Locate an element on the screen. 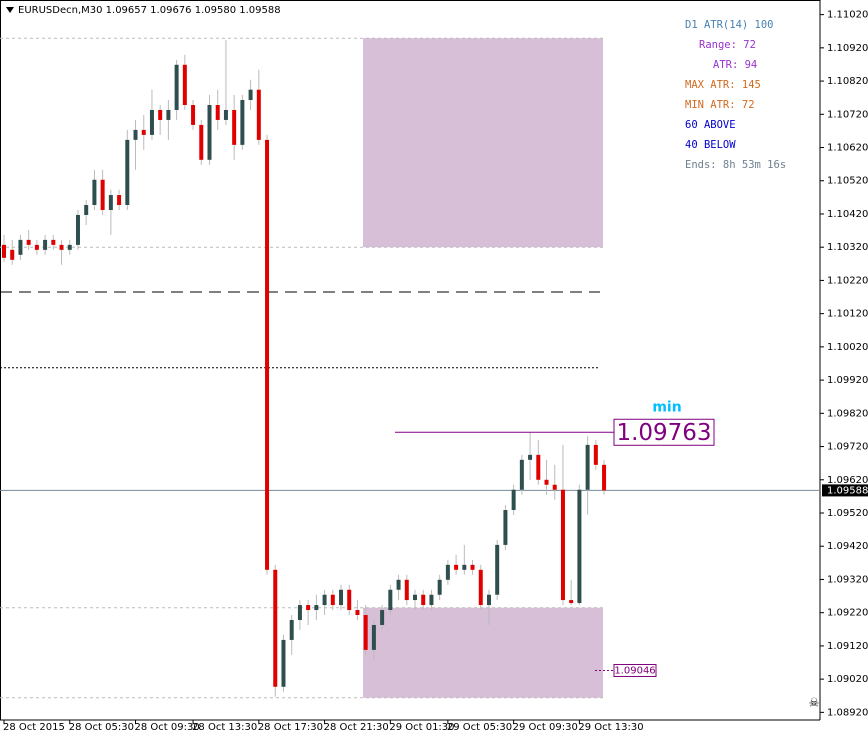  info-line: Range: 72 is located at coordinates (727, 45).